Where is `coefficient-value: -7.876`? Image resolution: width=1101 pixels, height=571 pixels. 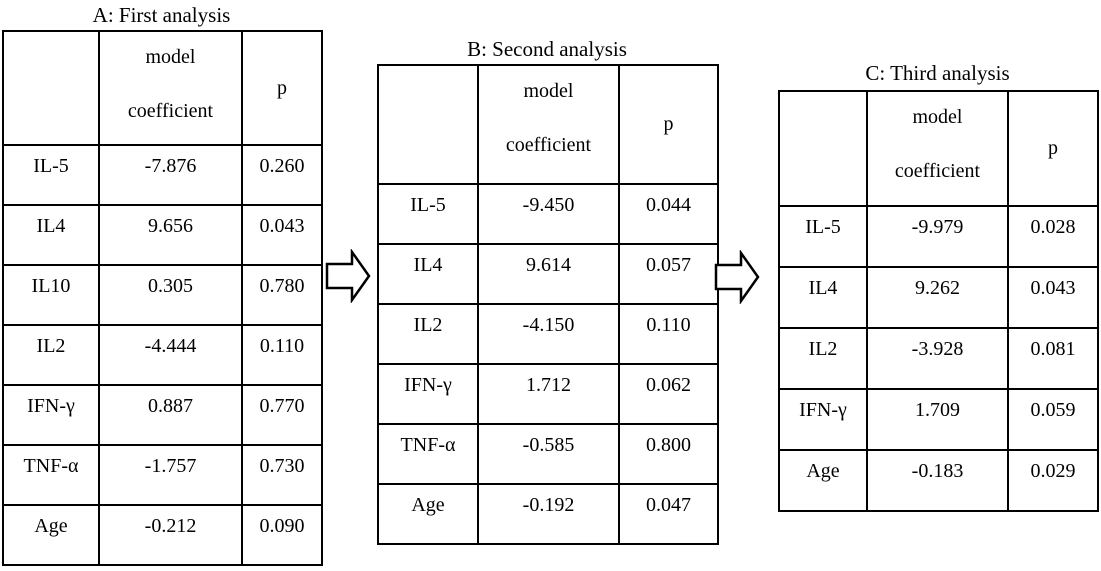 coefficient-value: -7.876 is located at coordinates (170, 175).